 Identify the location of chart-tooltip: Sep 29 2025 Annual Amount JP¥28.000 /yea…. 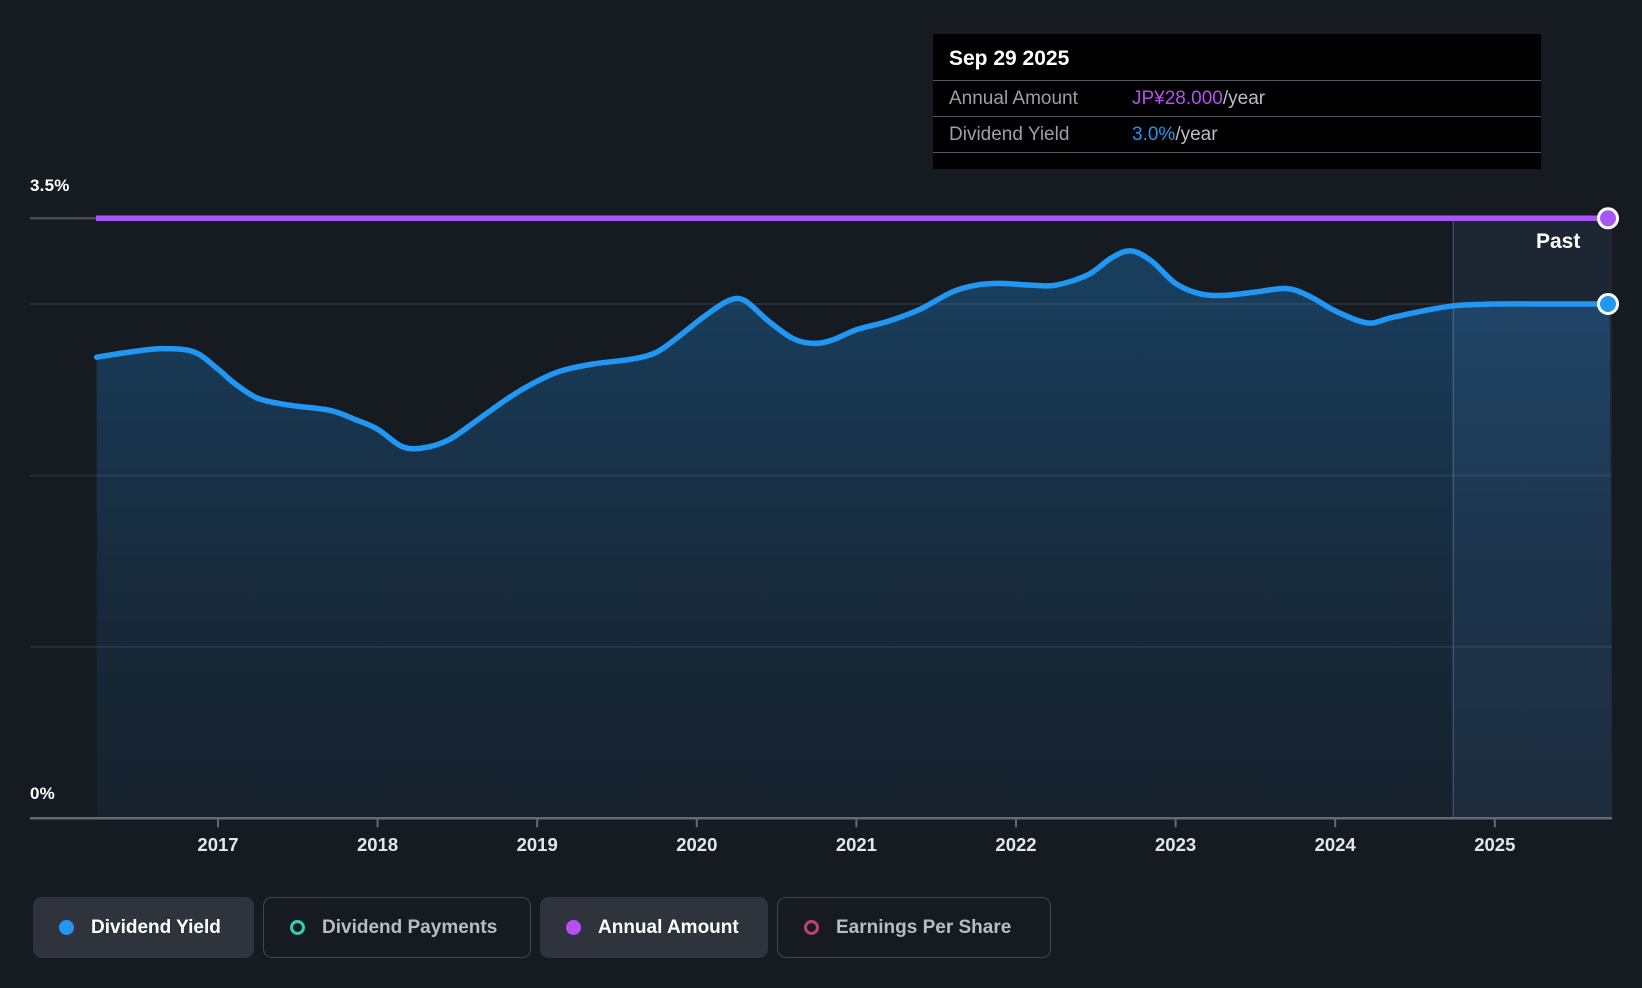
(1237, 101).